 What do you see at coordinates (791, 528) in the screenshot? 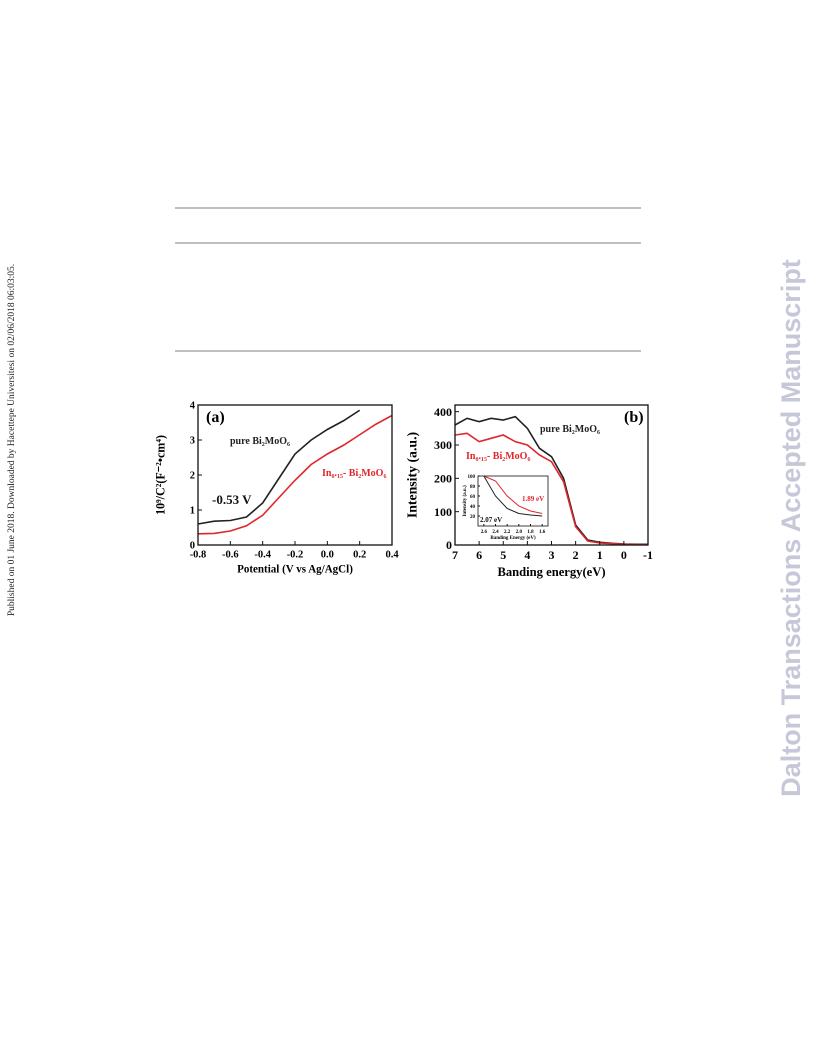
I see `watermark: Dalton Transactions Accepted Manuscript` at bounding box center [791, 528].